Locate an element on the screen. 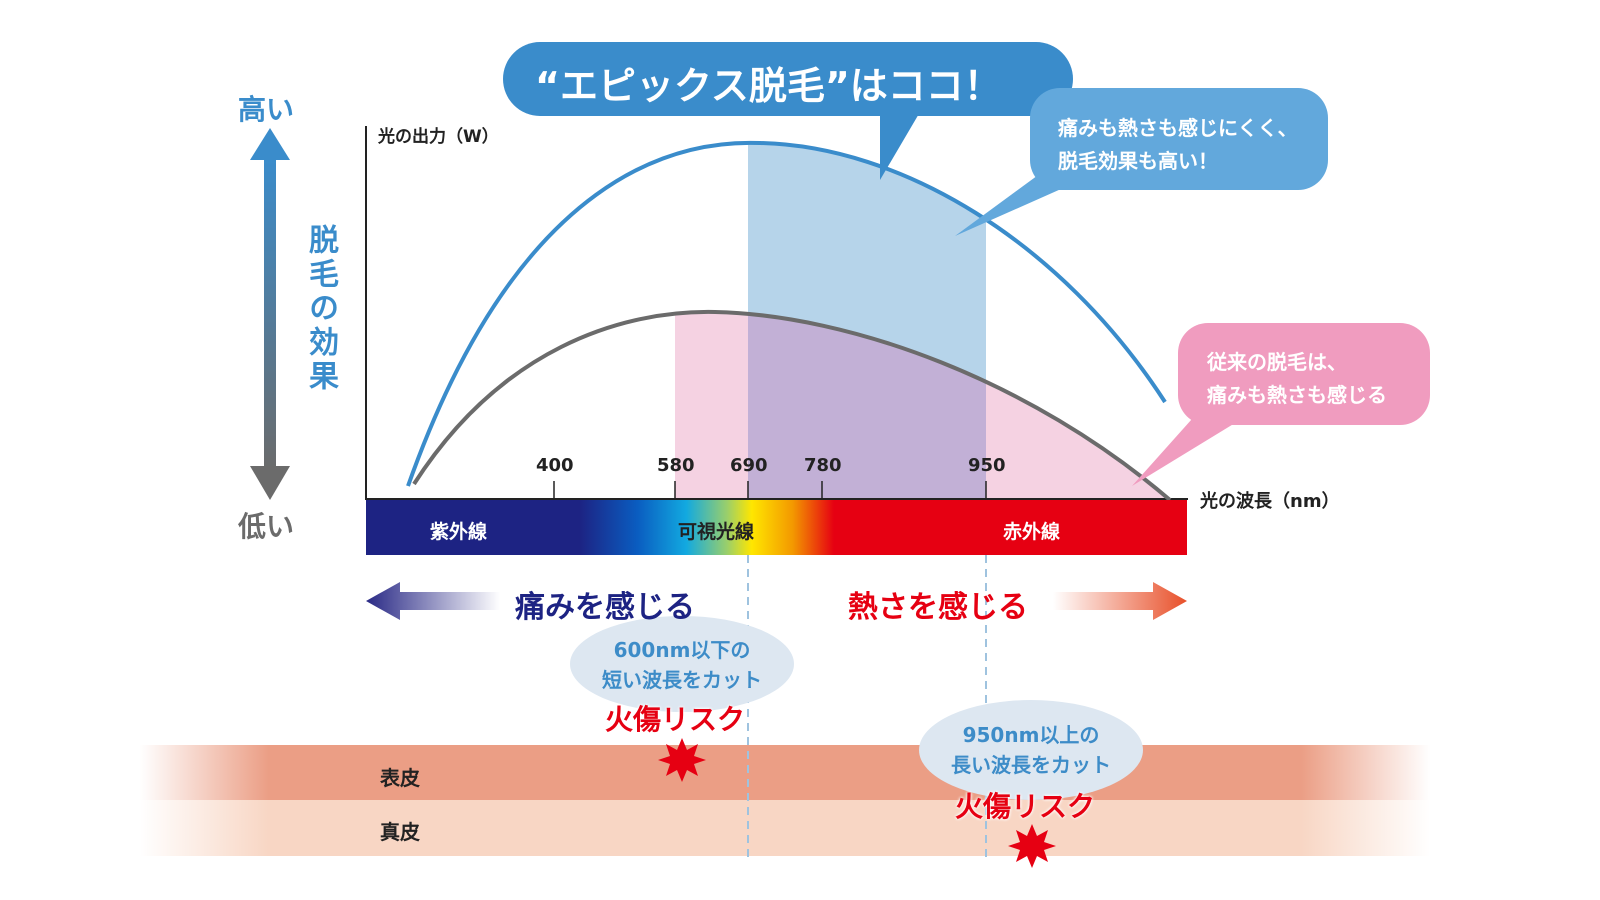 This screenshot has width=1600, height=900. epix-callout-line: 脱毛効果も高い！ is located at coordinates (1138, 161).